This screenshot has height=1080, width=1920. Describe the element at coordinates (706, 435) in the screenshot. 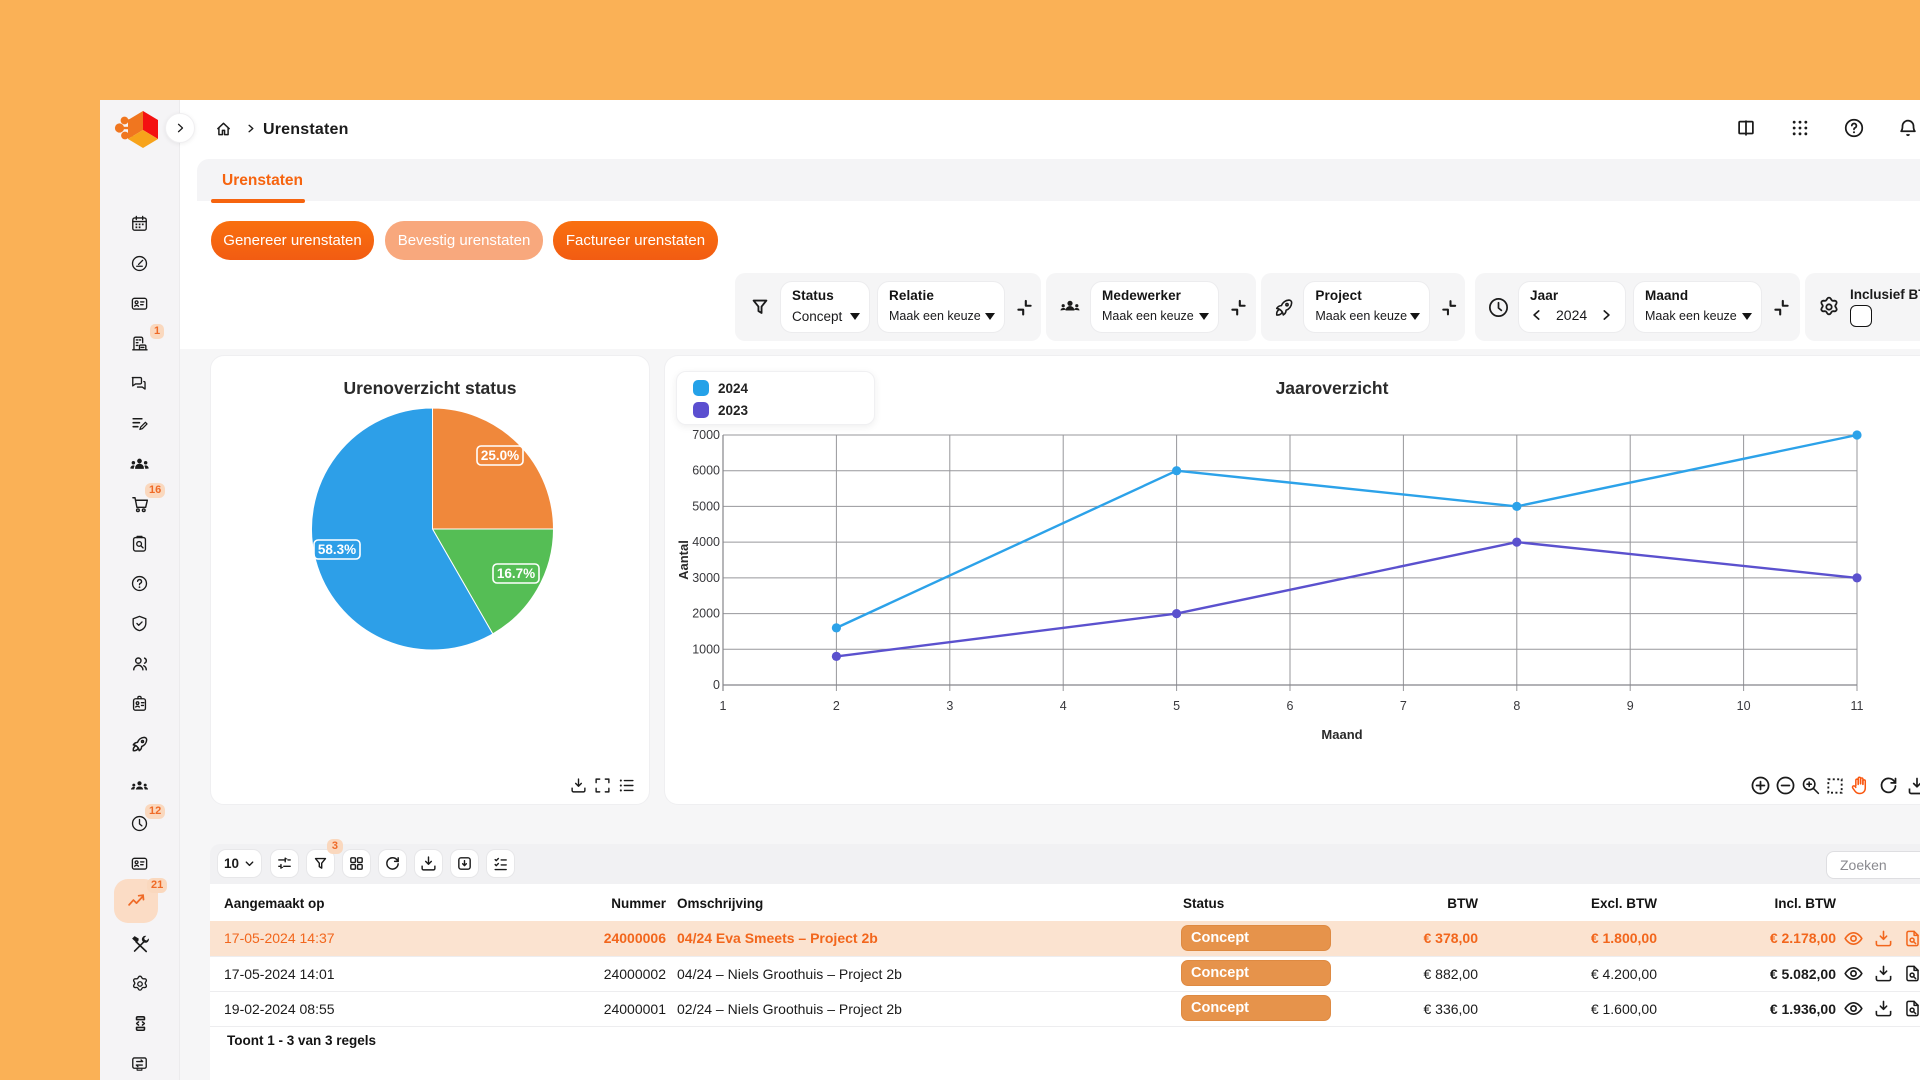

I see `svg-text: 7000` at that location.